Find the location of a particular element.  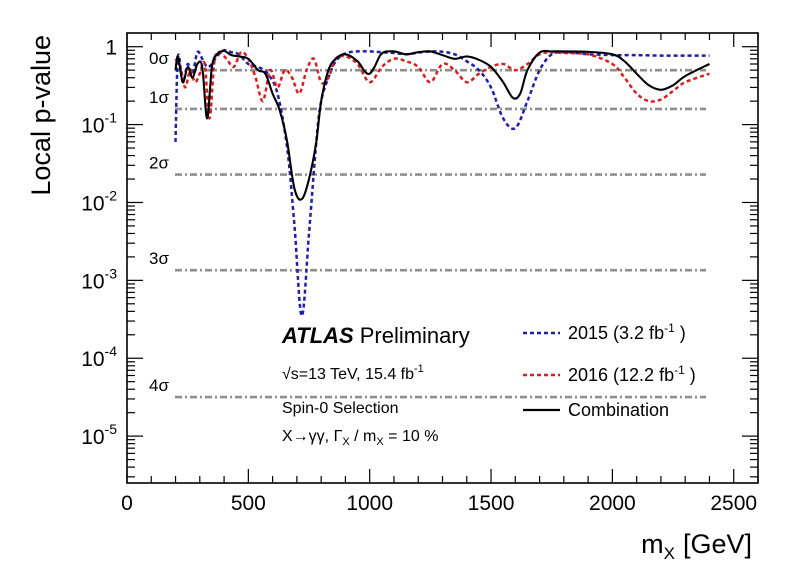

atlas-label: ATLAS Preliminary is located at coordinates (375, 335).